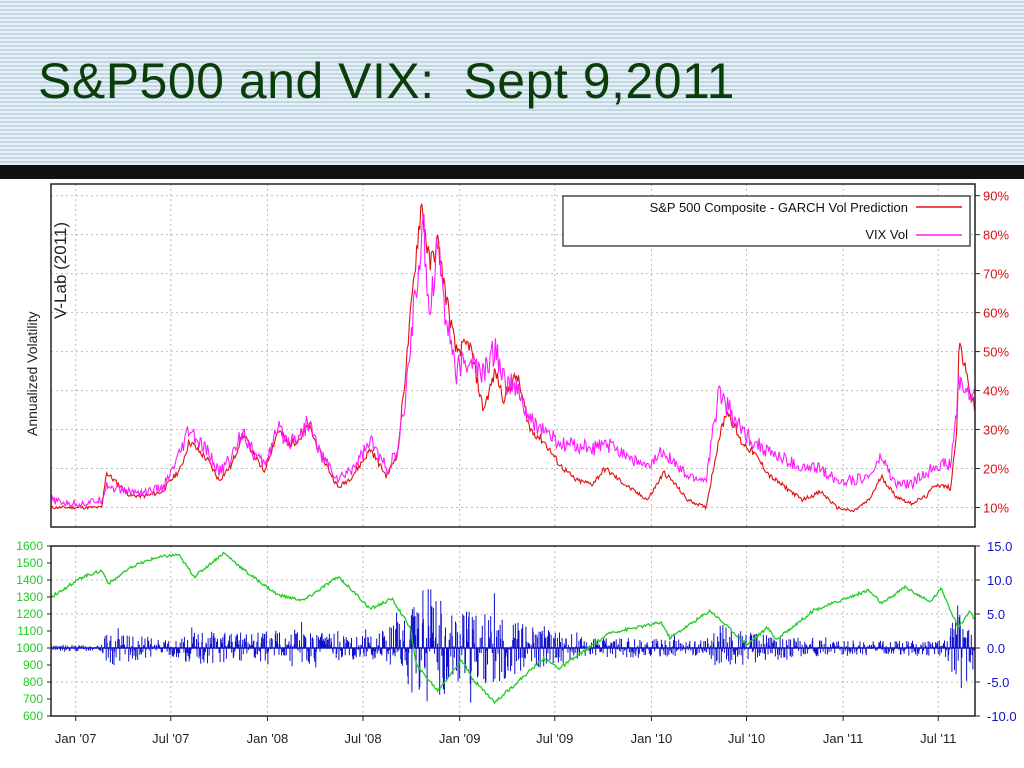 This screenshot has height=768, width=1024. What do you see at coordinates (998, 682) in the screenshot?
I see `index-right-tick-label: -5.0` at bounding box center [998, 682].